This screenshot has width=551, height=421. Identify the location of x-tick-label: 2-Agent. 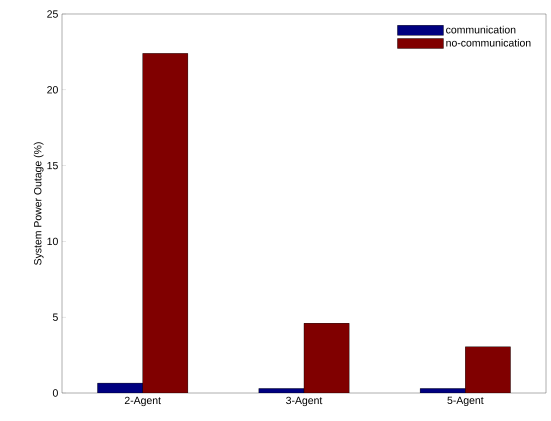
(142, 401).